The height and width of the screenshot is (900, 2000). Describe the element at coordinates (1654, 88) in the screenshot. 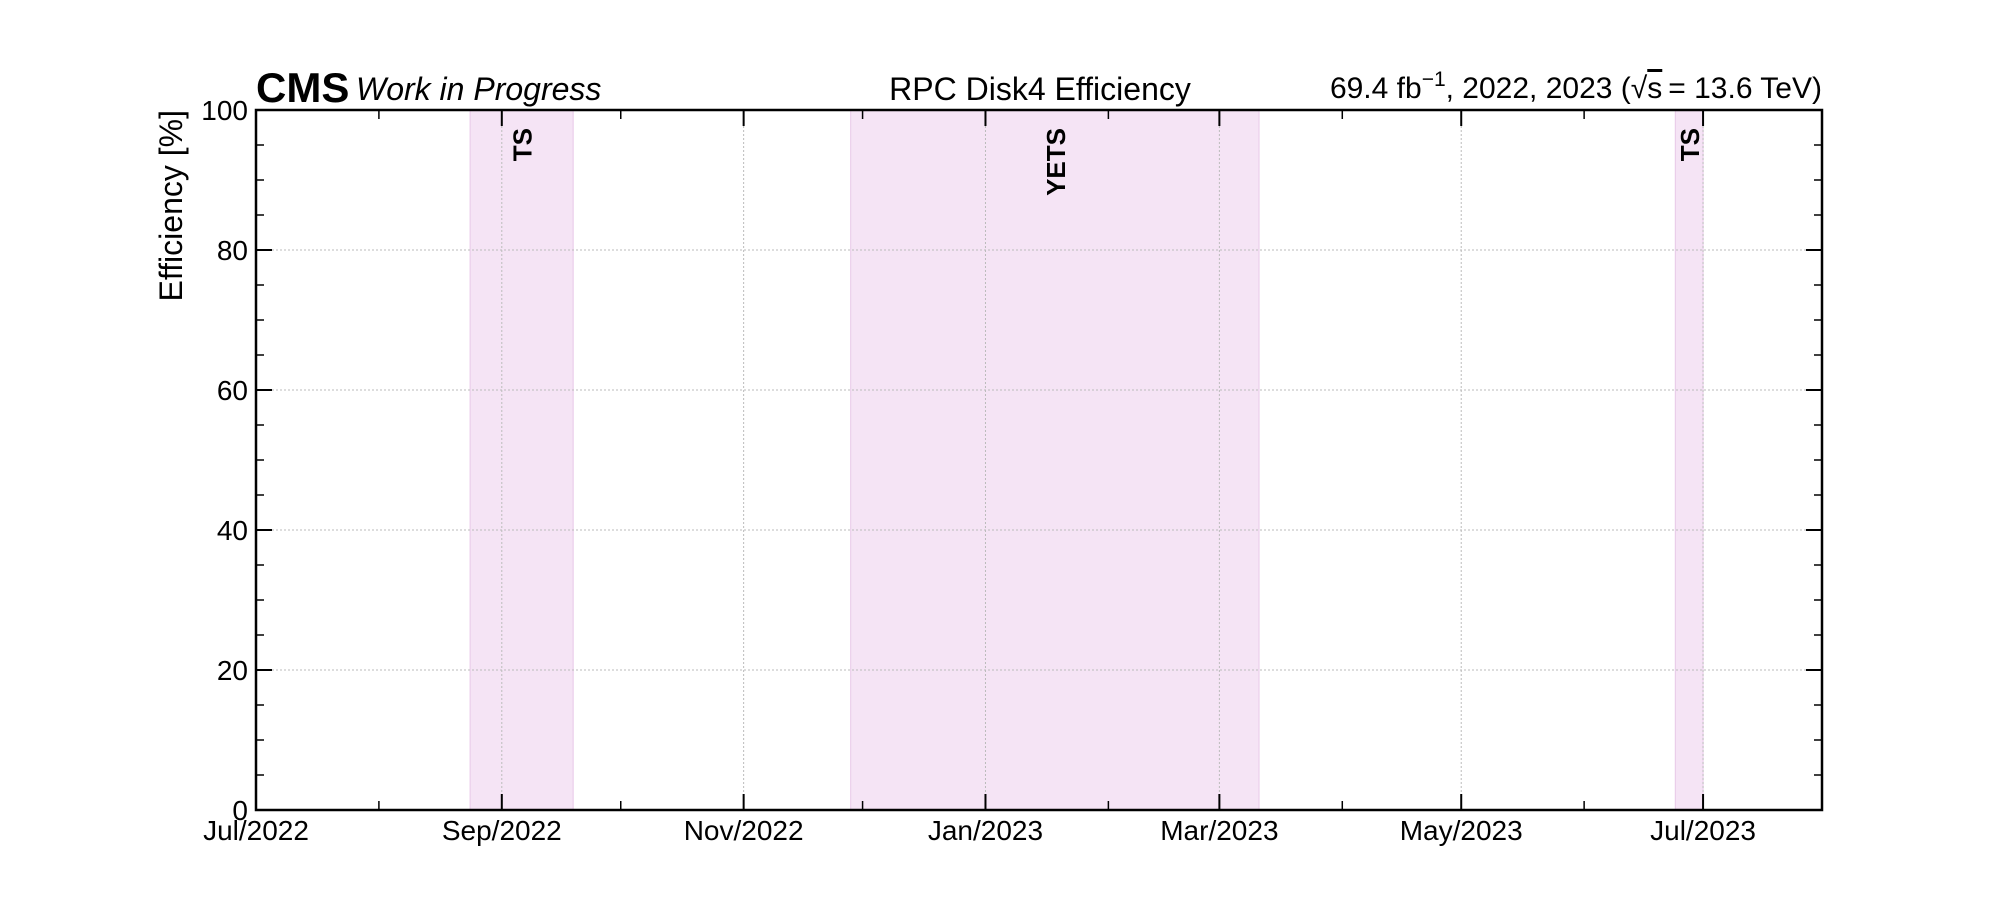

I see `sqrt-s: s` at that location.